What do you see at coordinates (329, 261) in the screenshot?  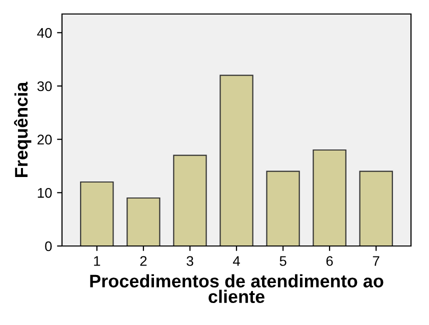 I see `x-tick-label: 6` at bounding box center [329, 261].